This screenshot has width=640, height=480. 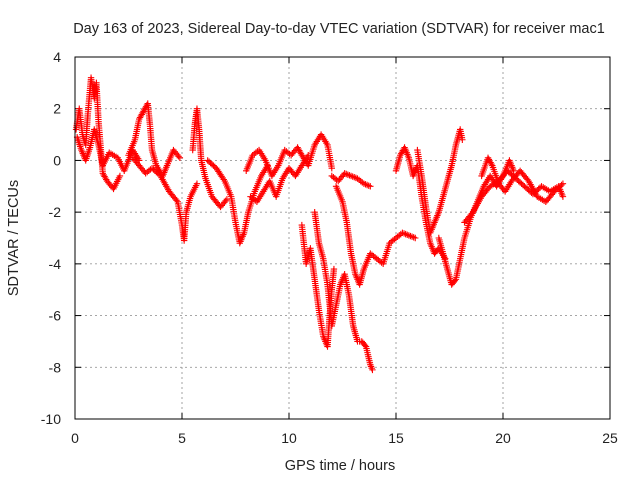 I want to click on series-arc-j, so click(x=343, y=291).